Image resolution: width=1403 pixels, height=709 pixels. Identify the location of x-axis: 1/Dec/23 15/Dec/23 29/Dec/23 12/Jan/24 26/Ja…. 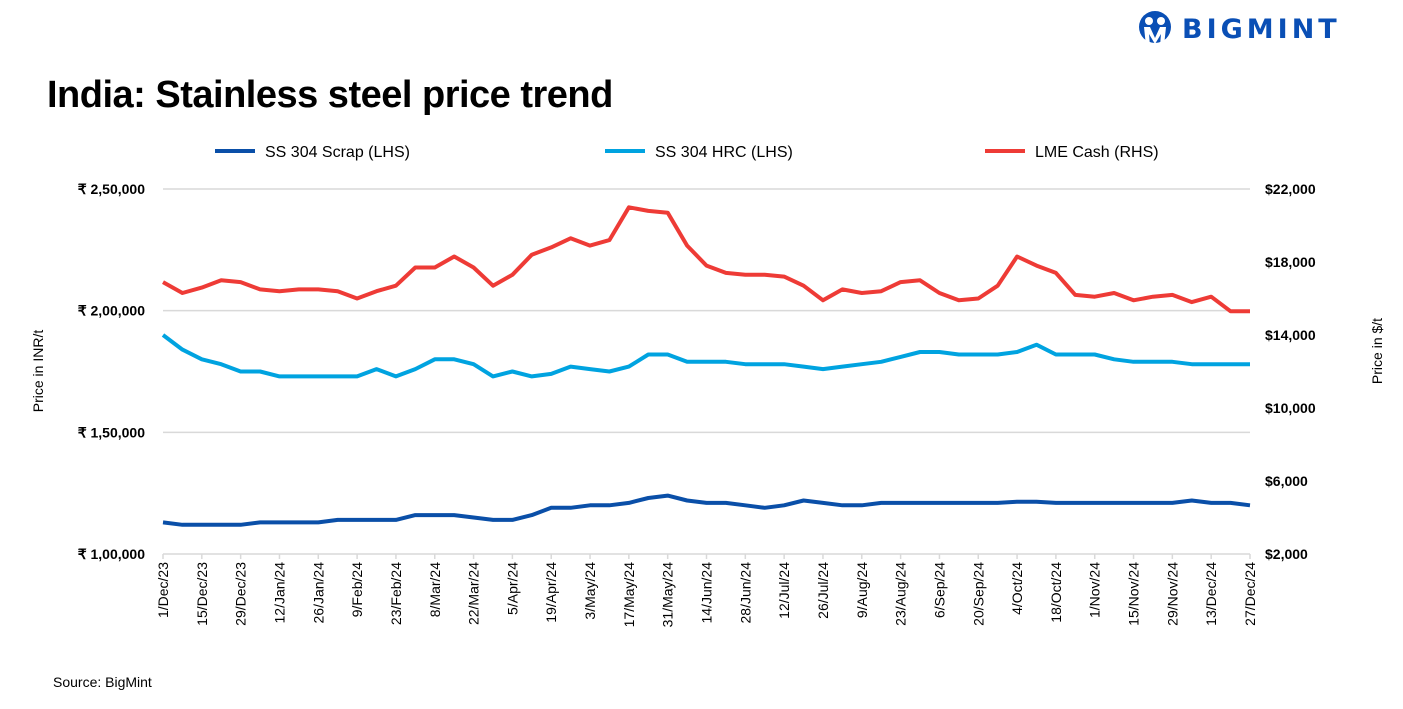
(706, 590).